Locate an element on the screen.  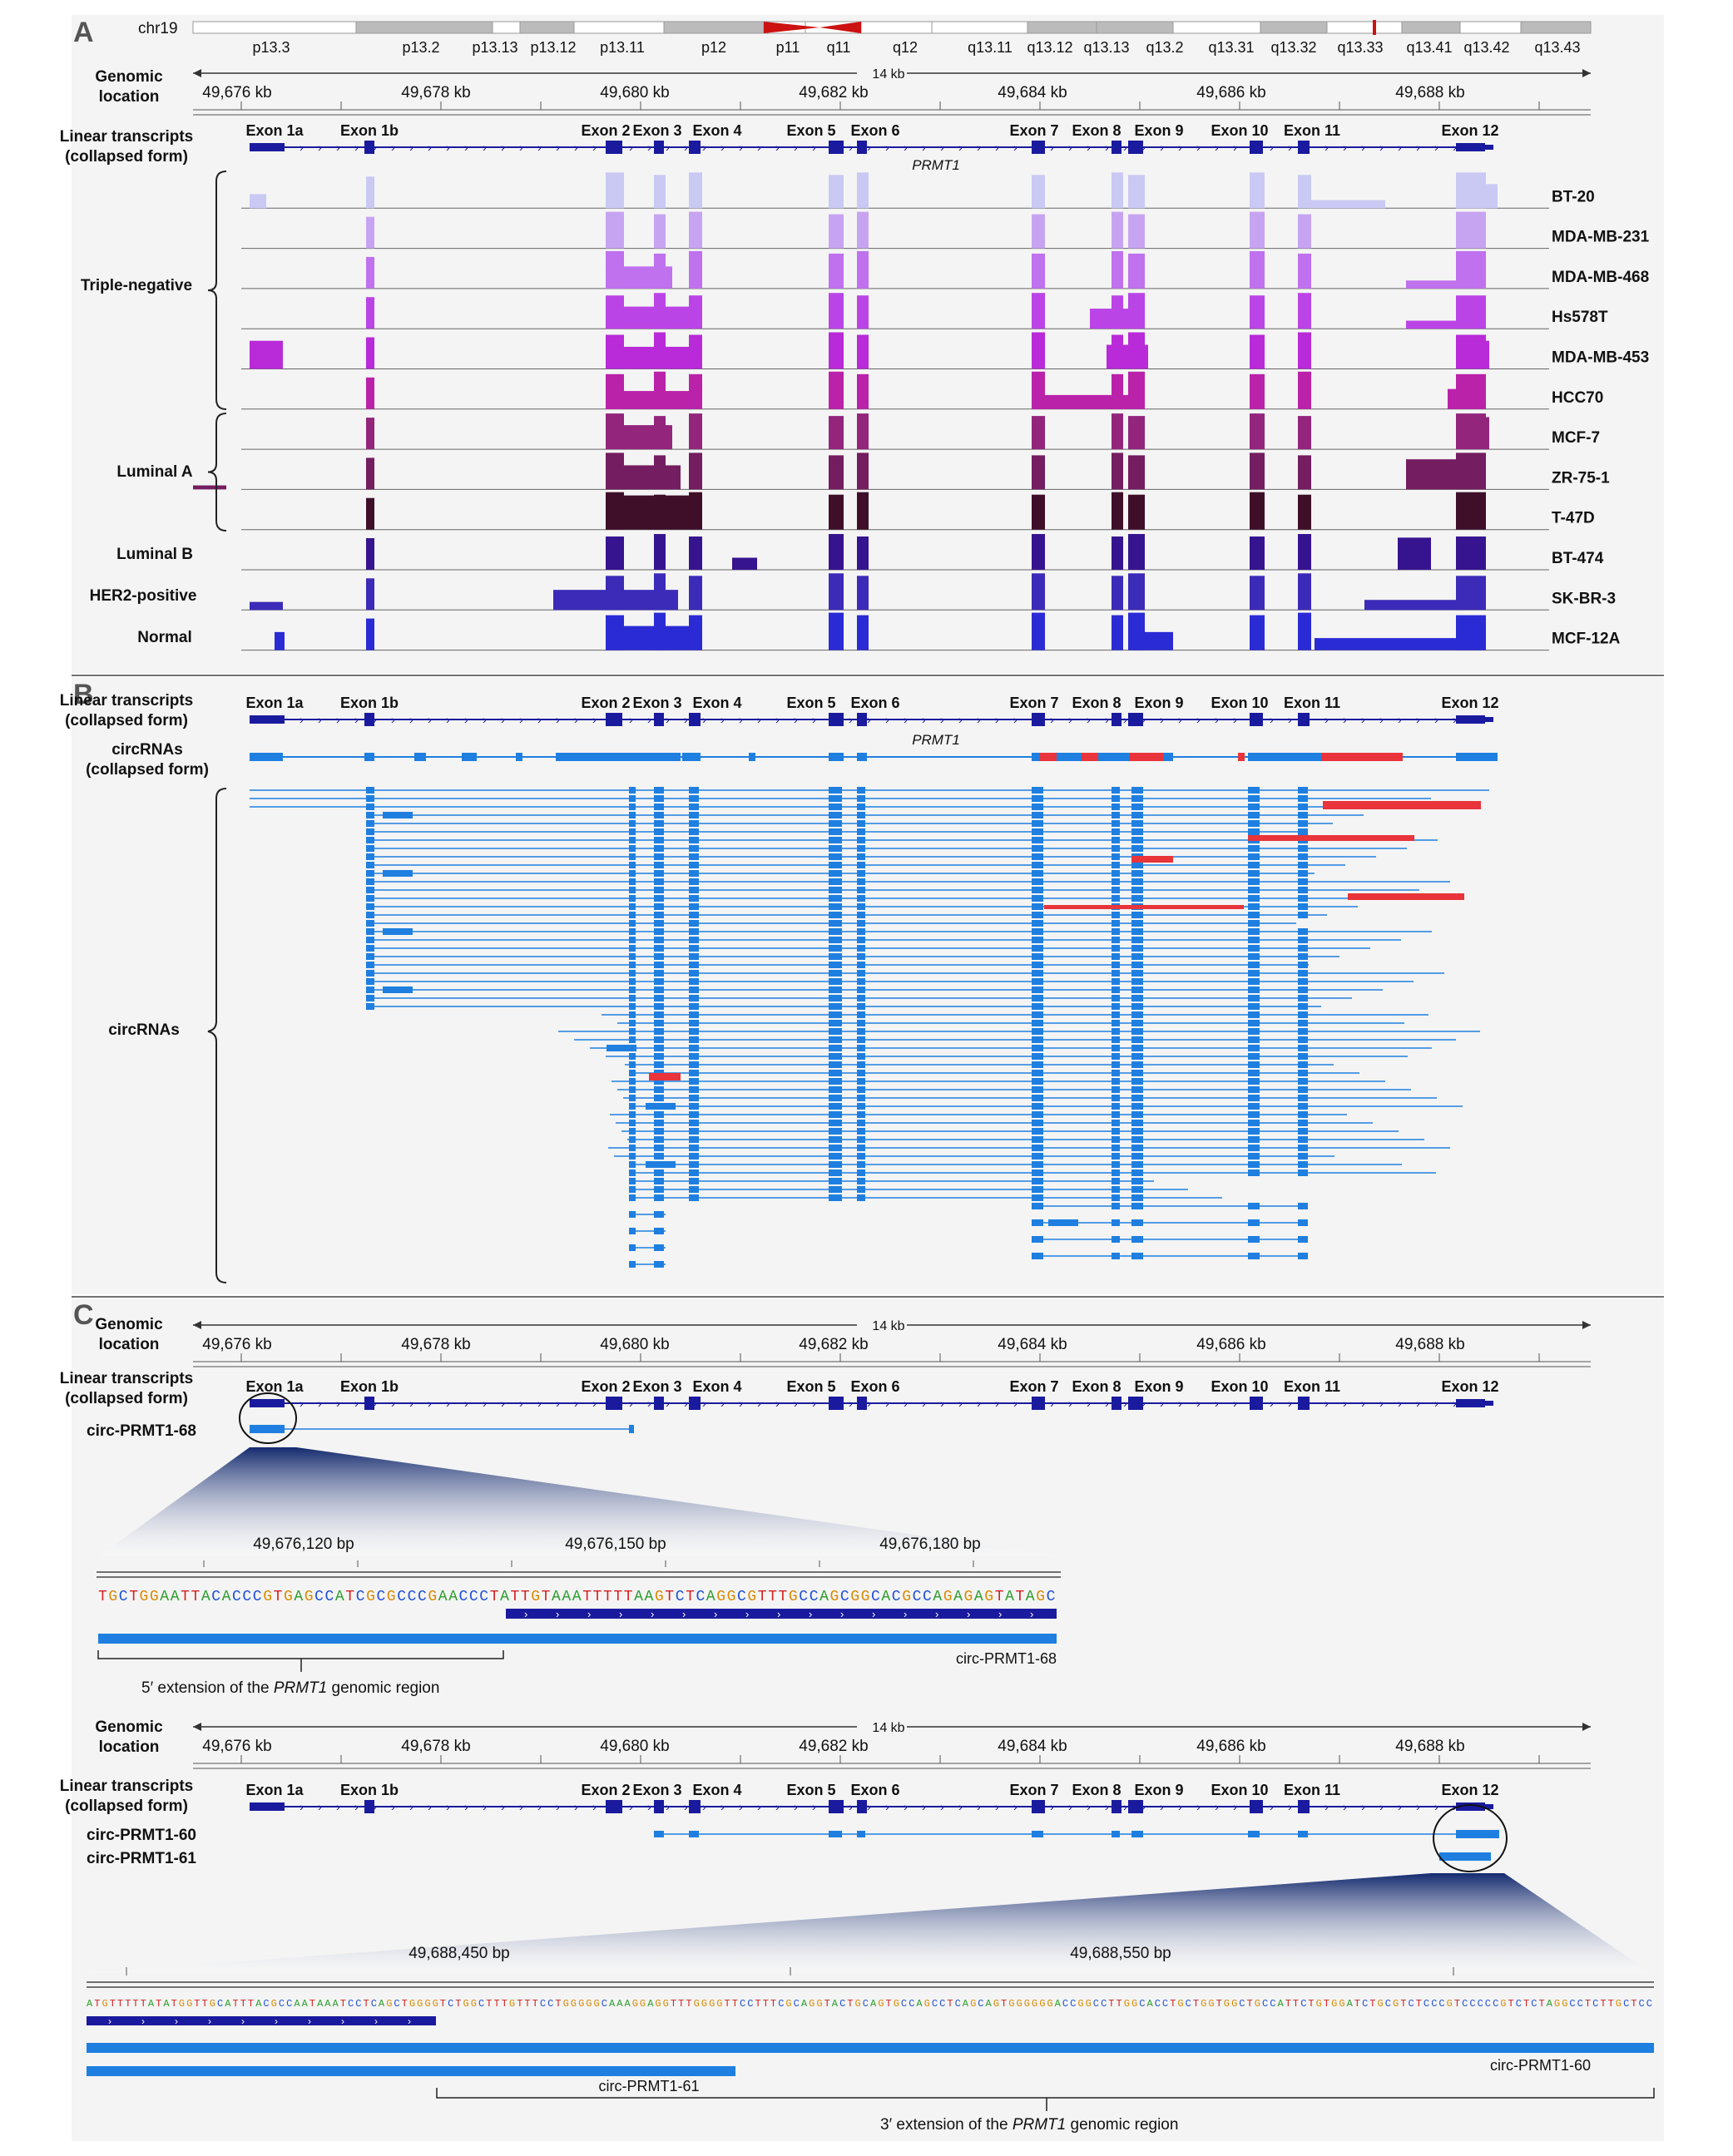
exon-label: Exon 1a is located at coordinates (274, 1387).